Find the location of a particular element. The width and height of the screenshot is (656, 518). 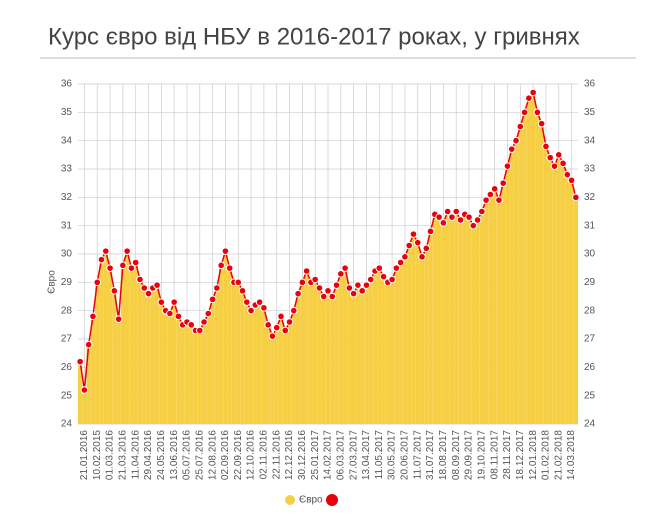

x-tick-label: 18.12.2017 is located at coordinates (520, 455).